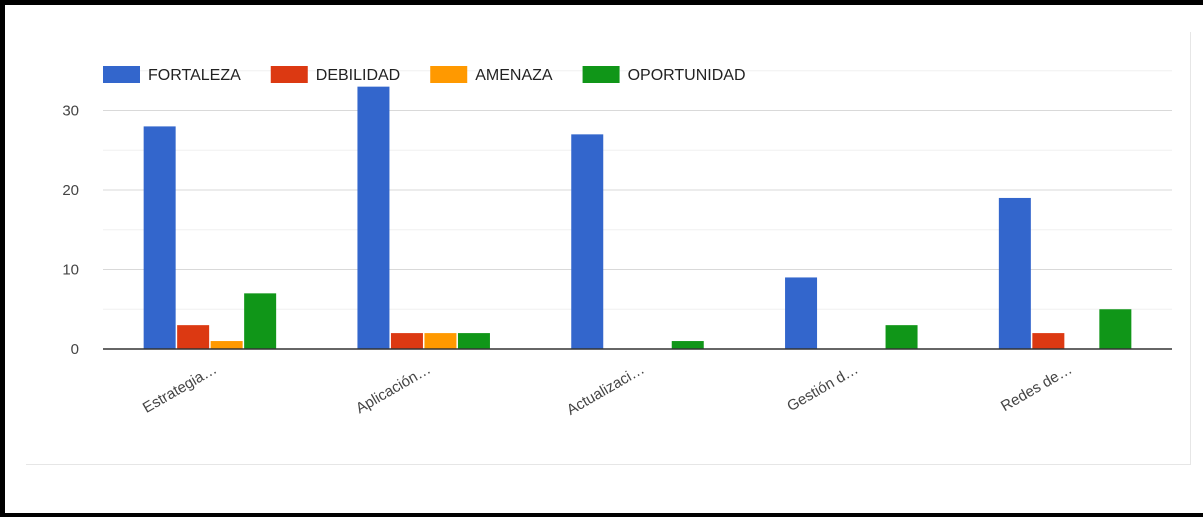  Describe the element at coordinates (358, 75) in the screenshot. I see `legend-label: DEBILIDAD` at that location.